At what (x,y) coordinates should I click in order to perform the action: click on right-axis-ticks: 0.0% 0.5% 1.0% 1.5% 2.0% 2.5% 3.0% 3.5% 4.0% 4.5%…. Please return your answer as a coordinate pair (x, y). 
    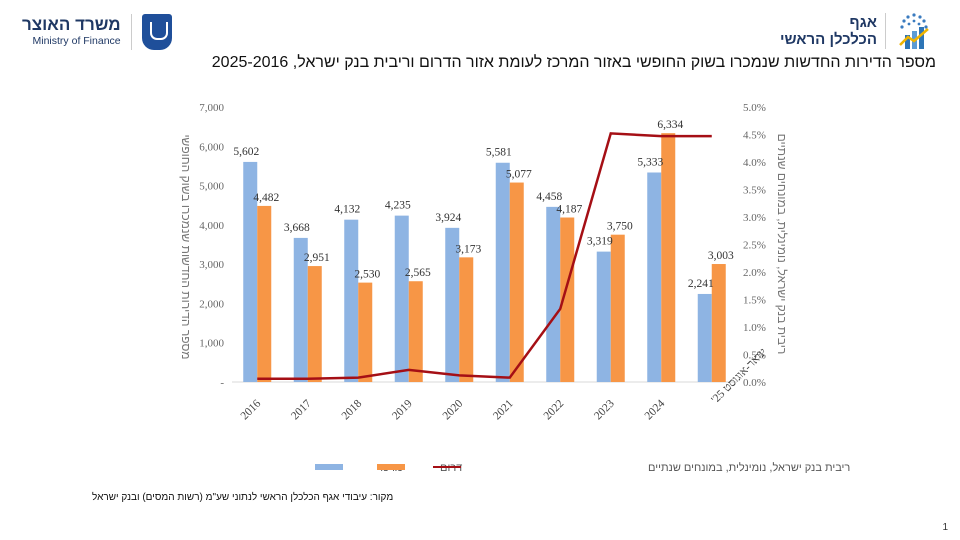
    Looking at the image, I should click on (754, 245).